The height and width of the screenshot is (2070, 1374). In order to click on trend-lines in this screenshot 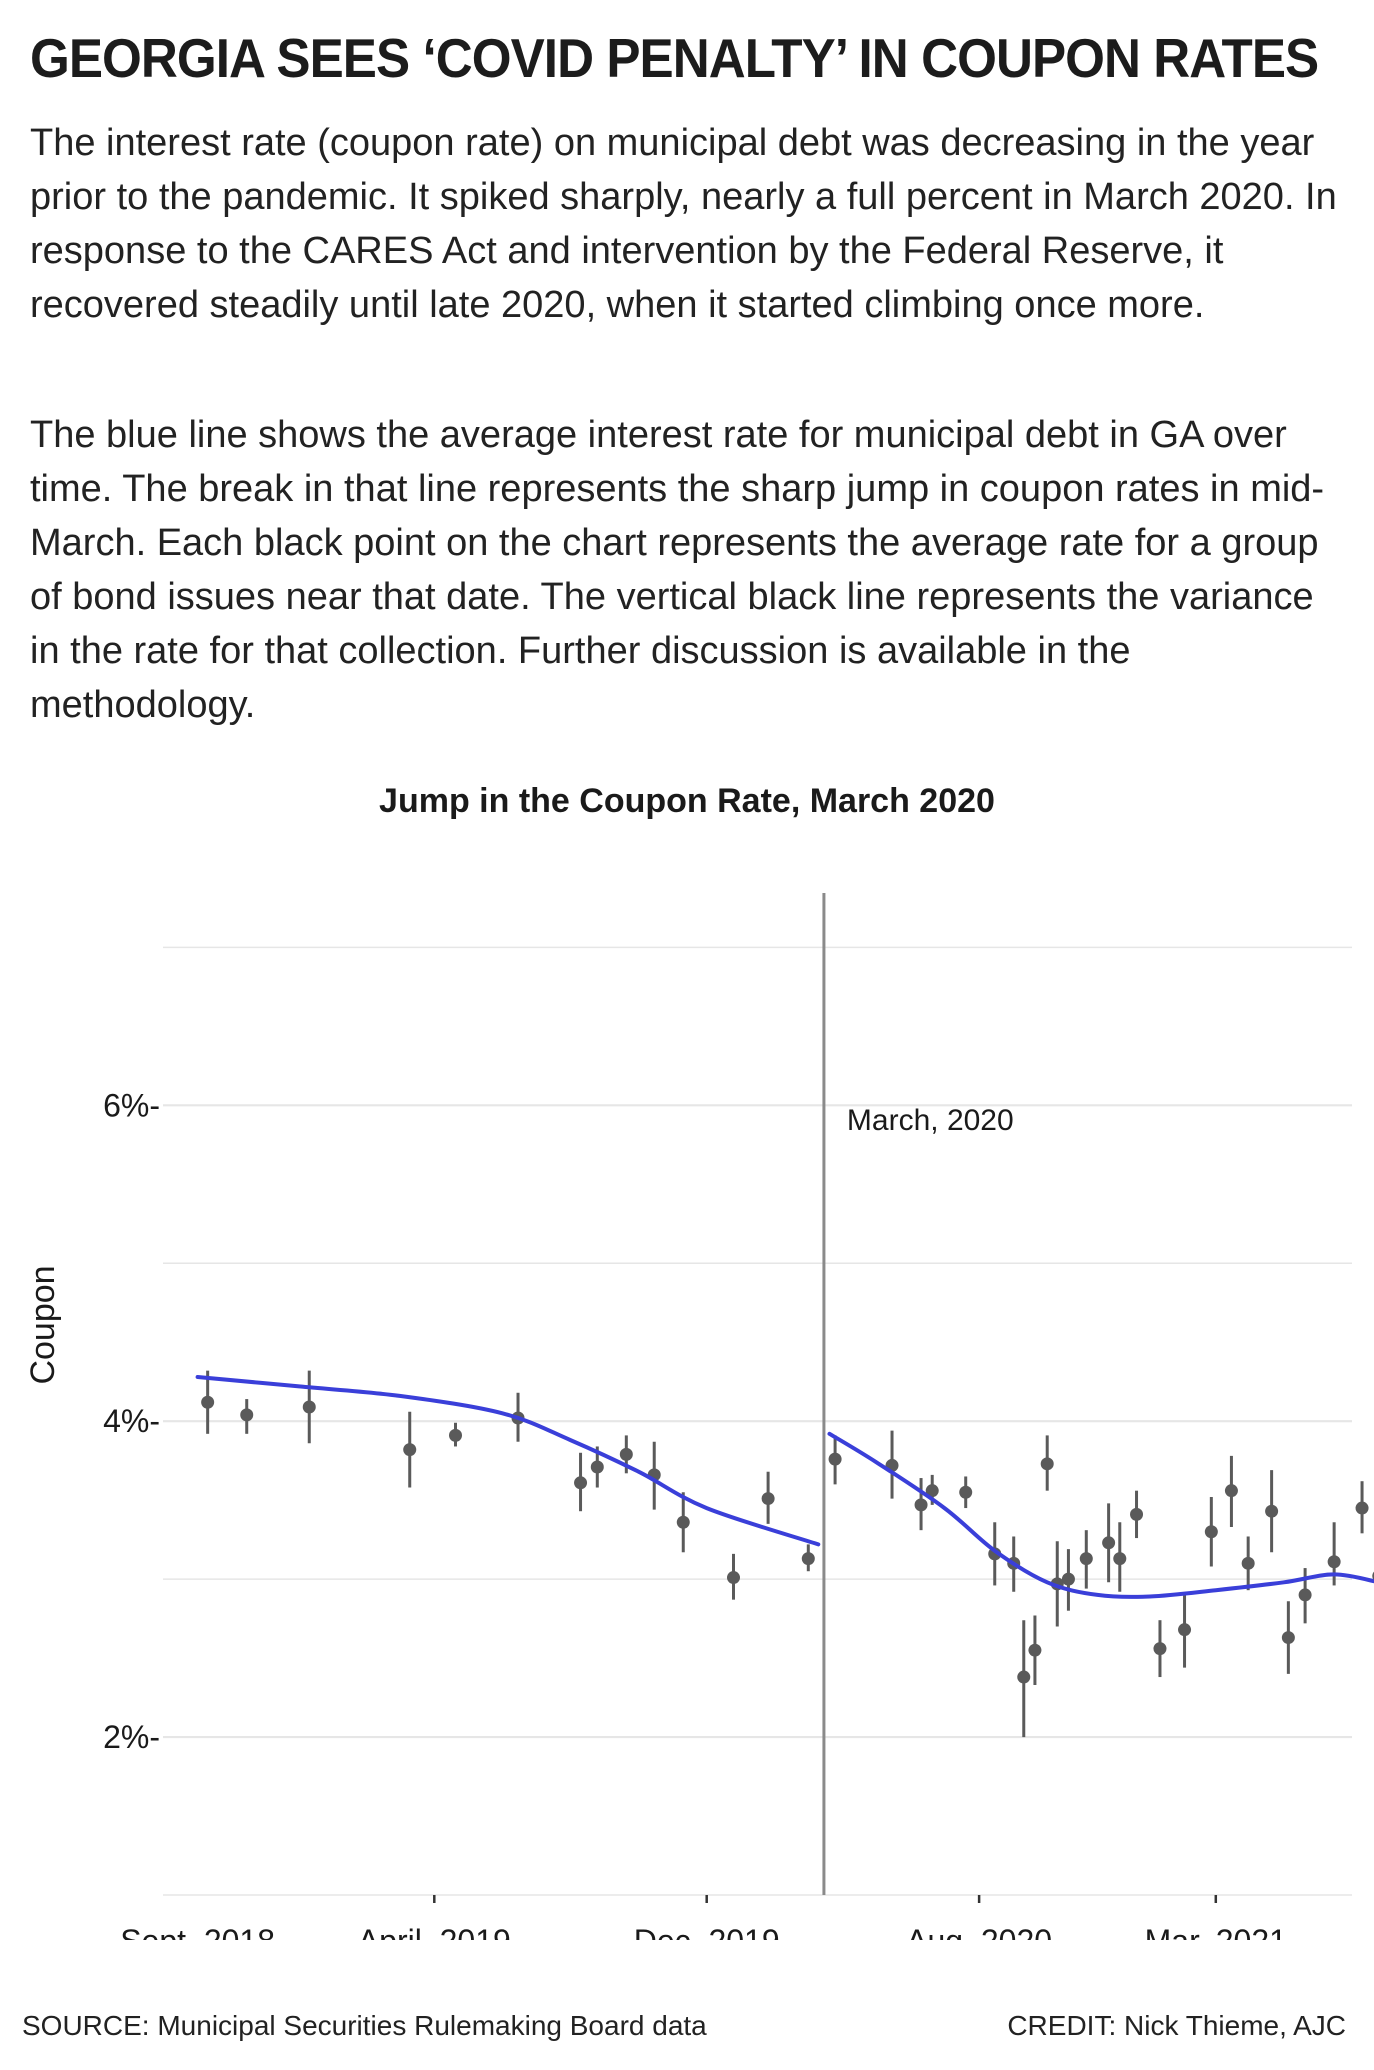, I will do `click(784, 1487)`.